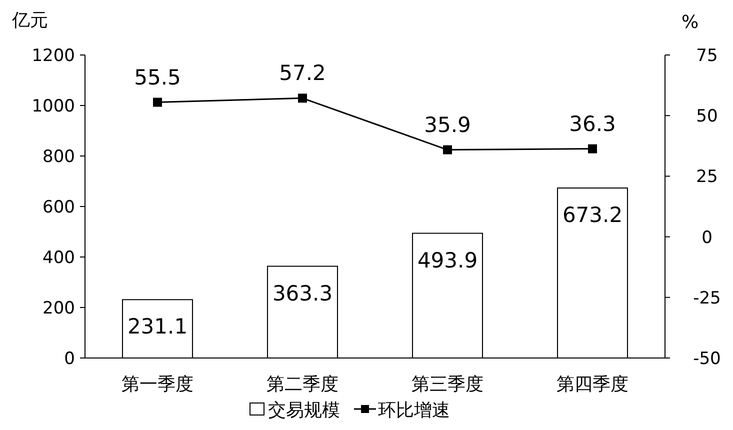 The image size is (733, 430). I want to click on data-label: 55.5, so click(157, 77).